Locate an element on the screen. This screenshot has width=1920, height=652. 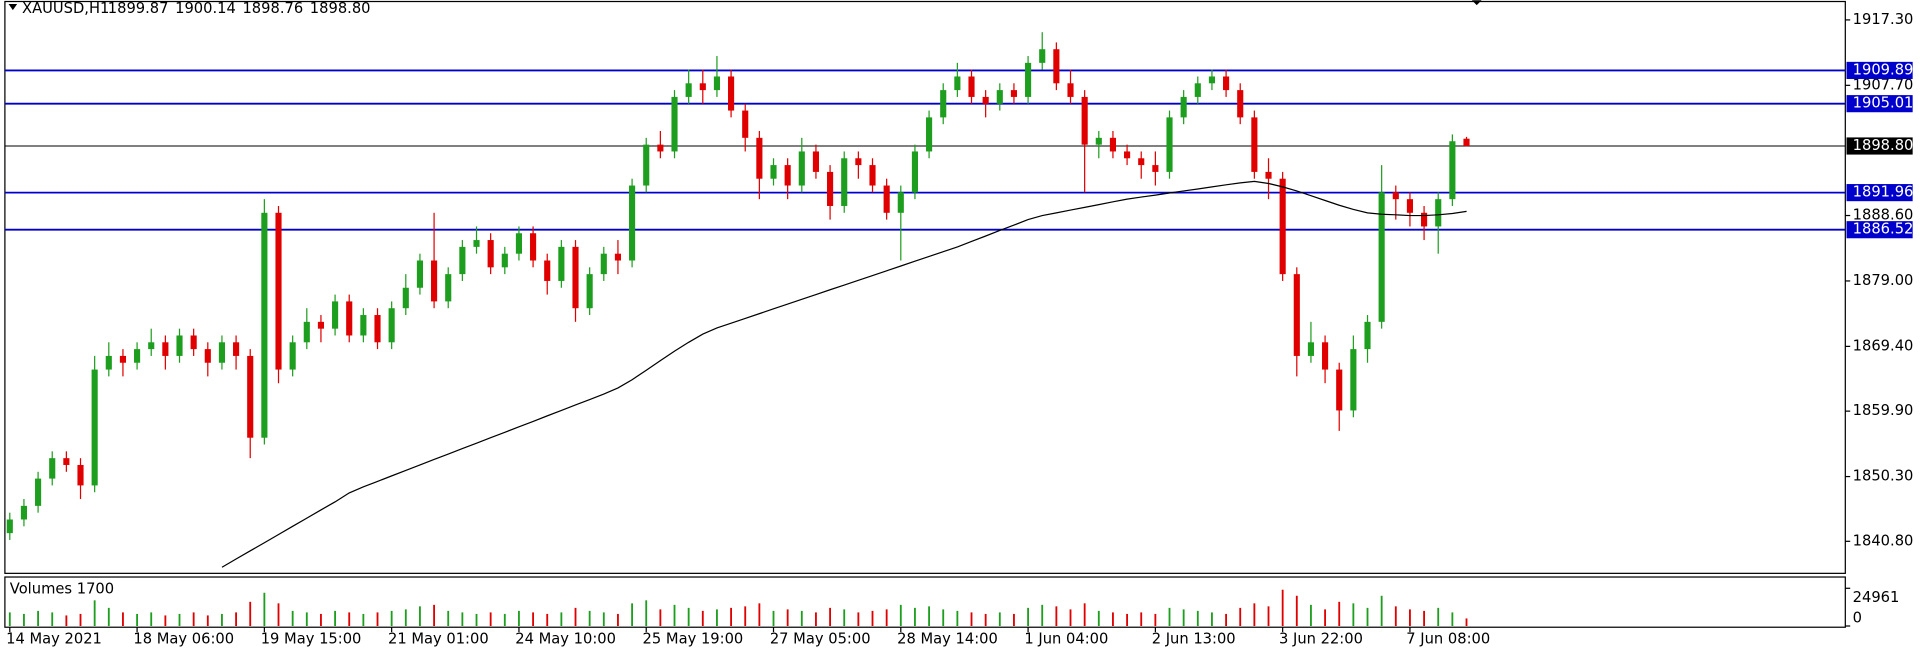
y-tick-label: 1917.30 is located at coordinates (1883, 19).